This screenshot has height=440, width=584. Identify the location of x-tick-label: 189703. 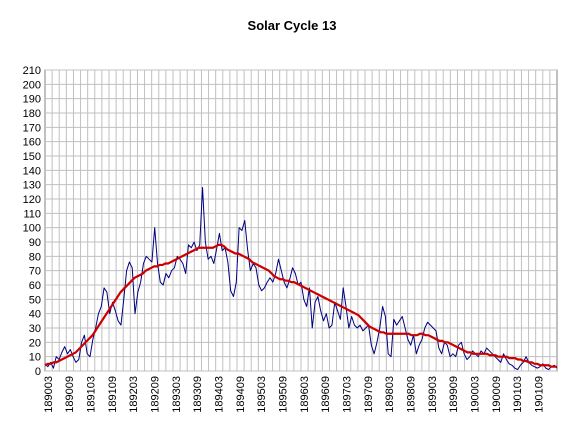
(348, 394).